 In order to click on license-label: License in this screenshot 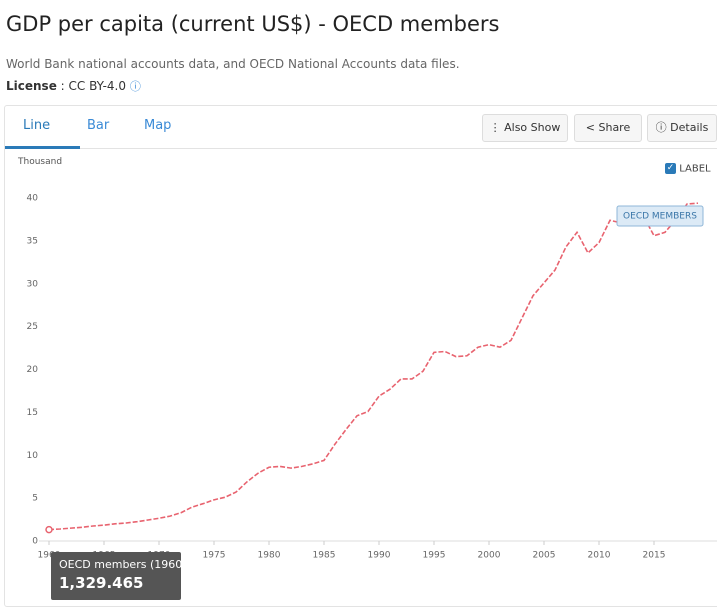, I will do `click(31, 86)`.